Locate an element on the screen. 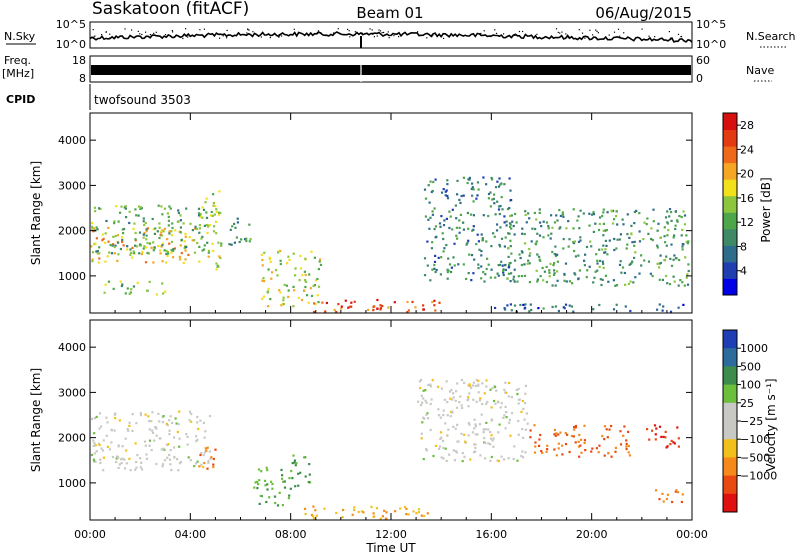 Image resolution: width=800 pixels, height=554 pixels. nave-tick-bottom: 0 is located at coordinates (699, 78).